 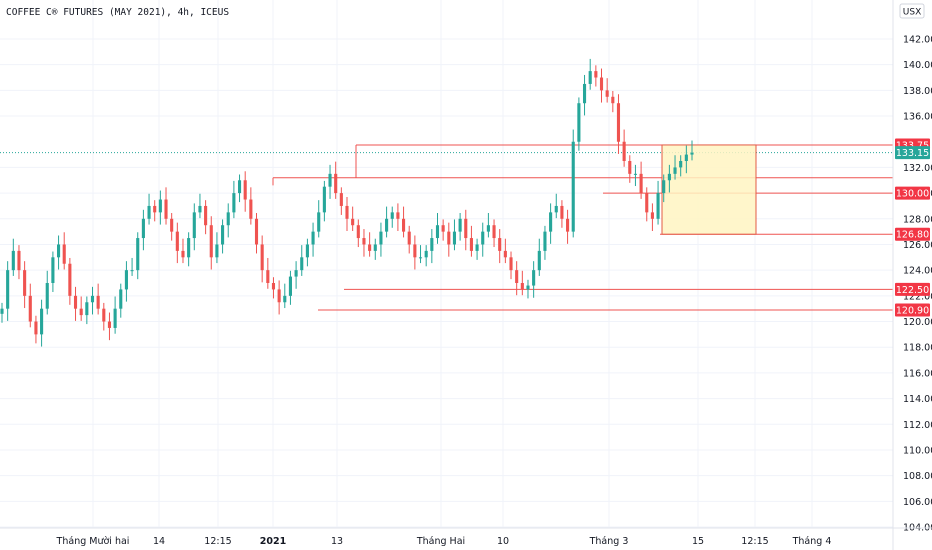 I want to click on currency-button: USX, so click(x=912, y=11).